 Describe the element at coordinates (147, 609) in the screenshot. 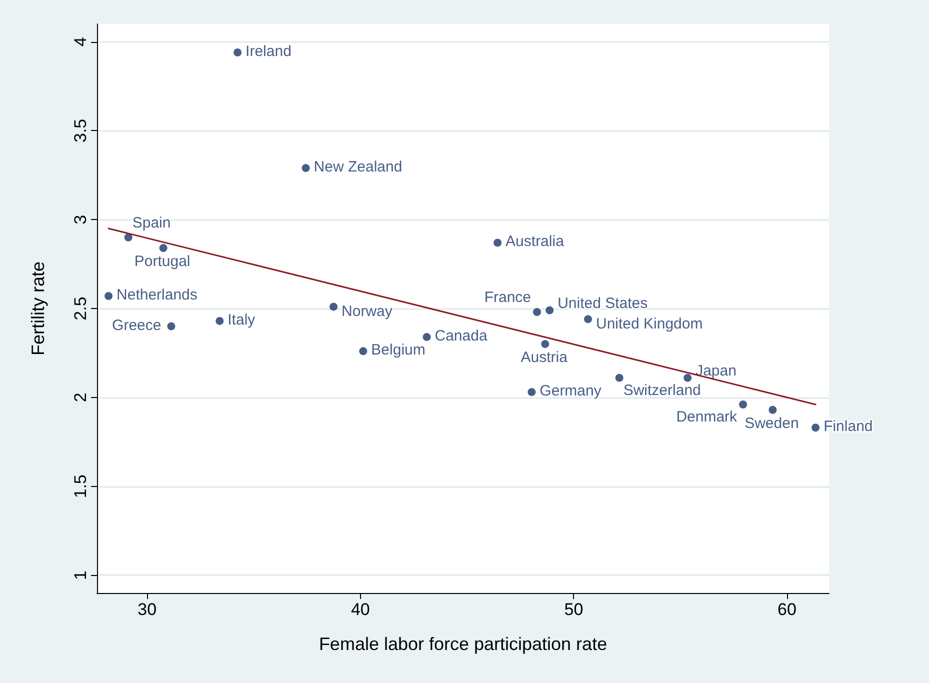

I see `x-tick-label: 30` at that location.